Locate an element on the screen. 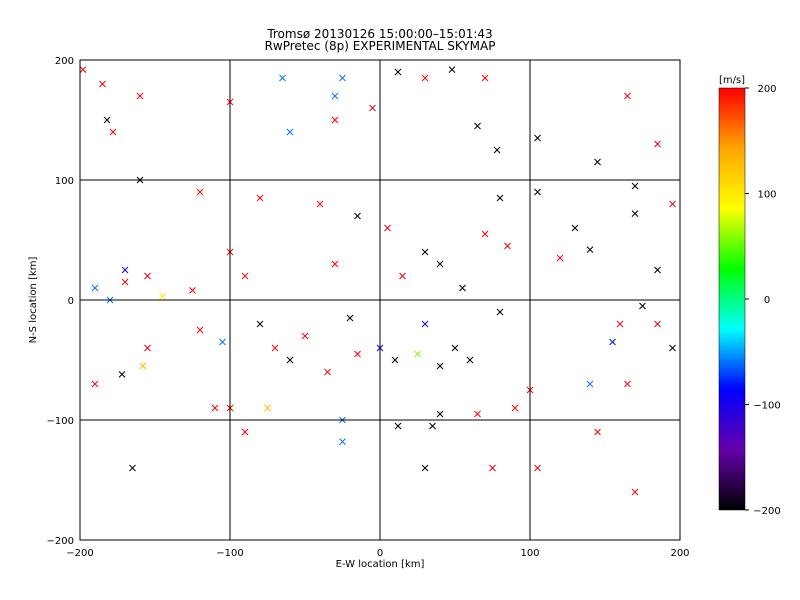  colorbar-tick-label: −100 is located at coordinates (766, 406).